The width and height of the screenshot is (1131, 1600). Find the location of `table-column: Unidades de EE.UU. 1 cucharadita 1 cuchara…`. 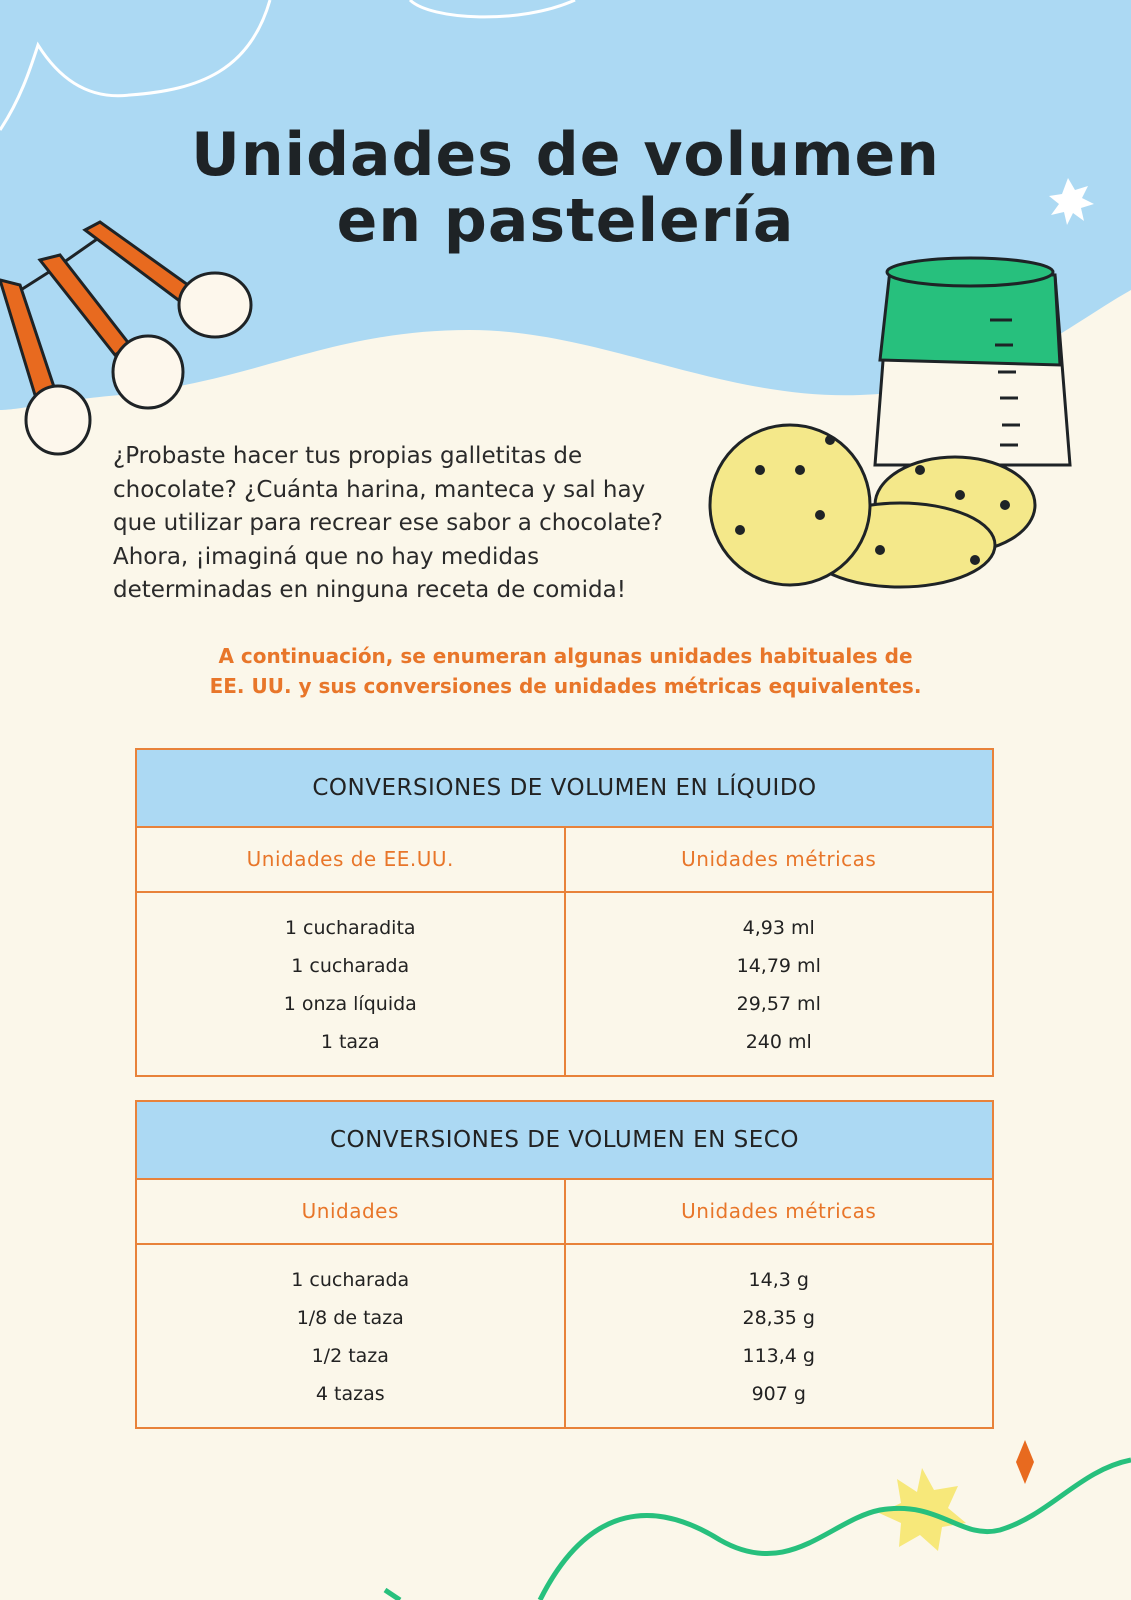

table-column: Unidades de EE.UU. 1 cucharadita 1 cuchara… is located at coordinates (350, 951).